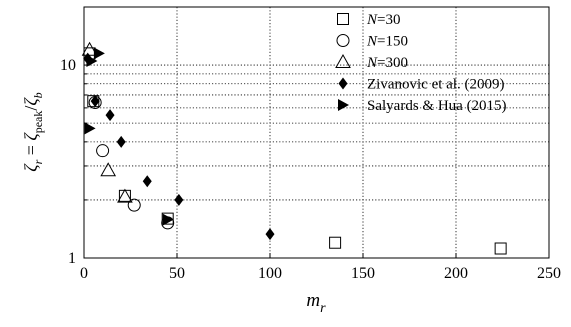  I want to click on x-ticks: 0 50 100 150 200 250, so click(320, 267).